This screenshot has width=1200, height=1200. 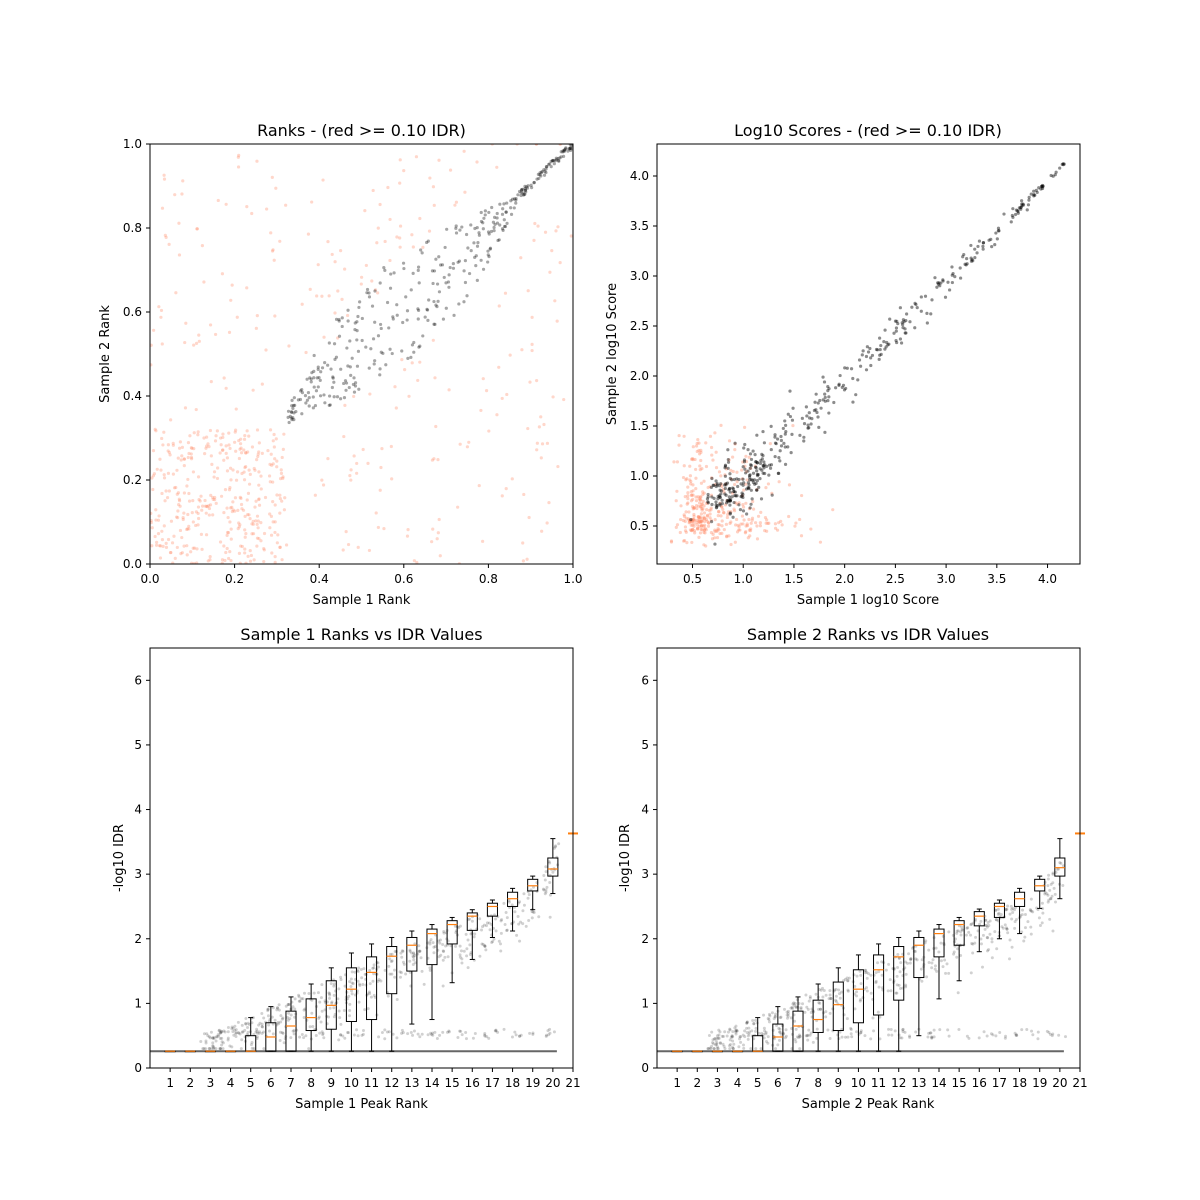 I want to click on box, so click(x=899, y=973).